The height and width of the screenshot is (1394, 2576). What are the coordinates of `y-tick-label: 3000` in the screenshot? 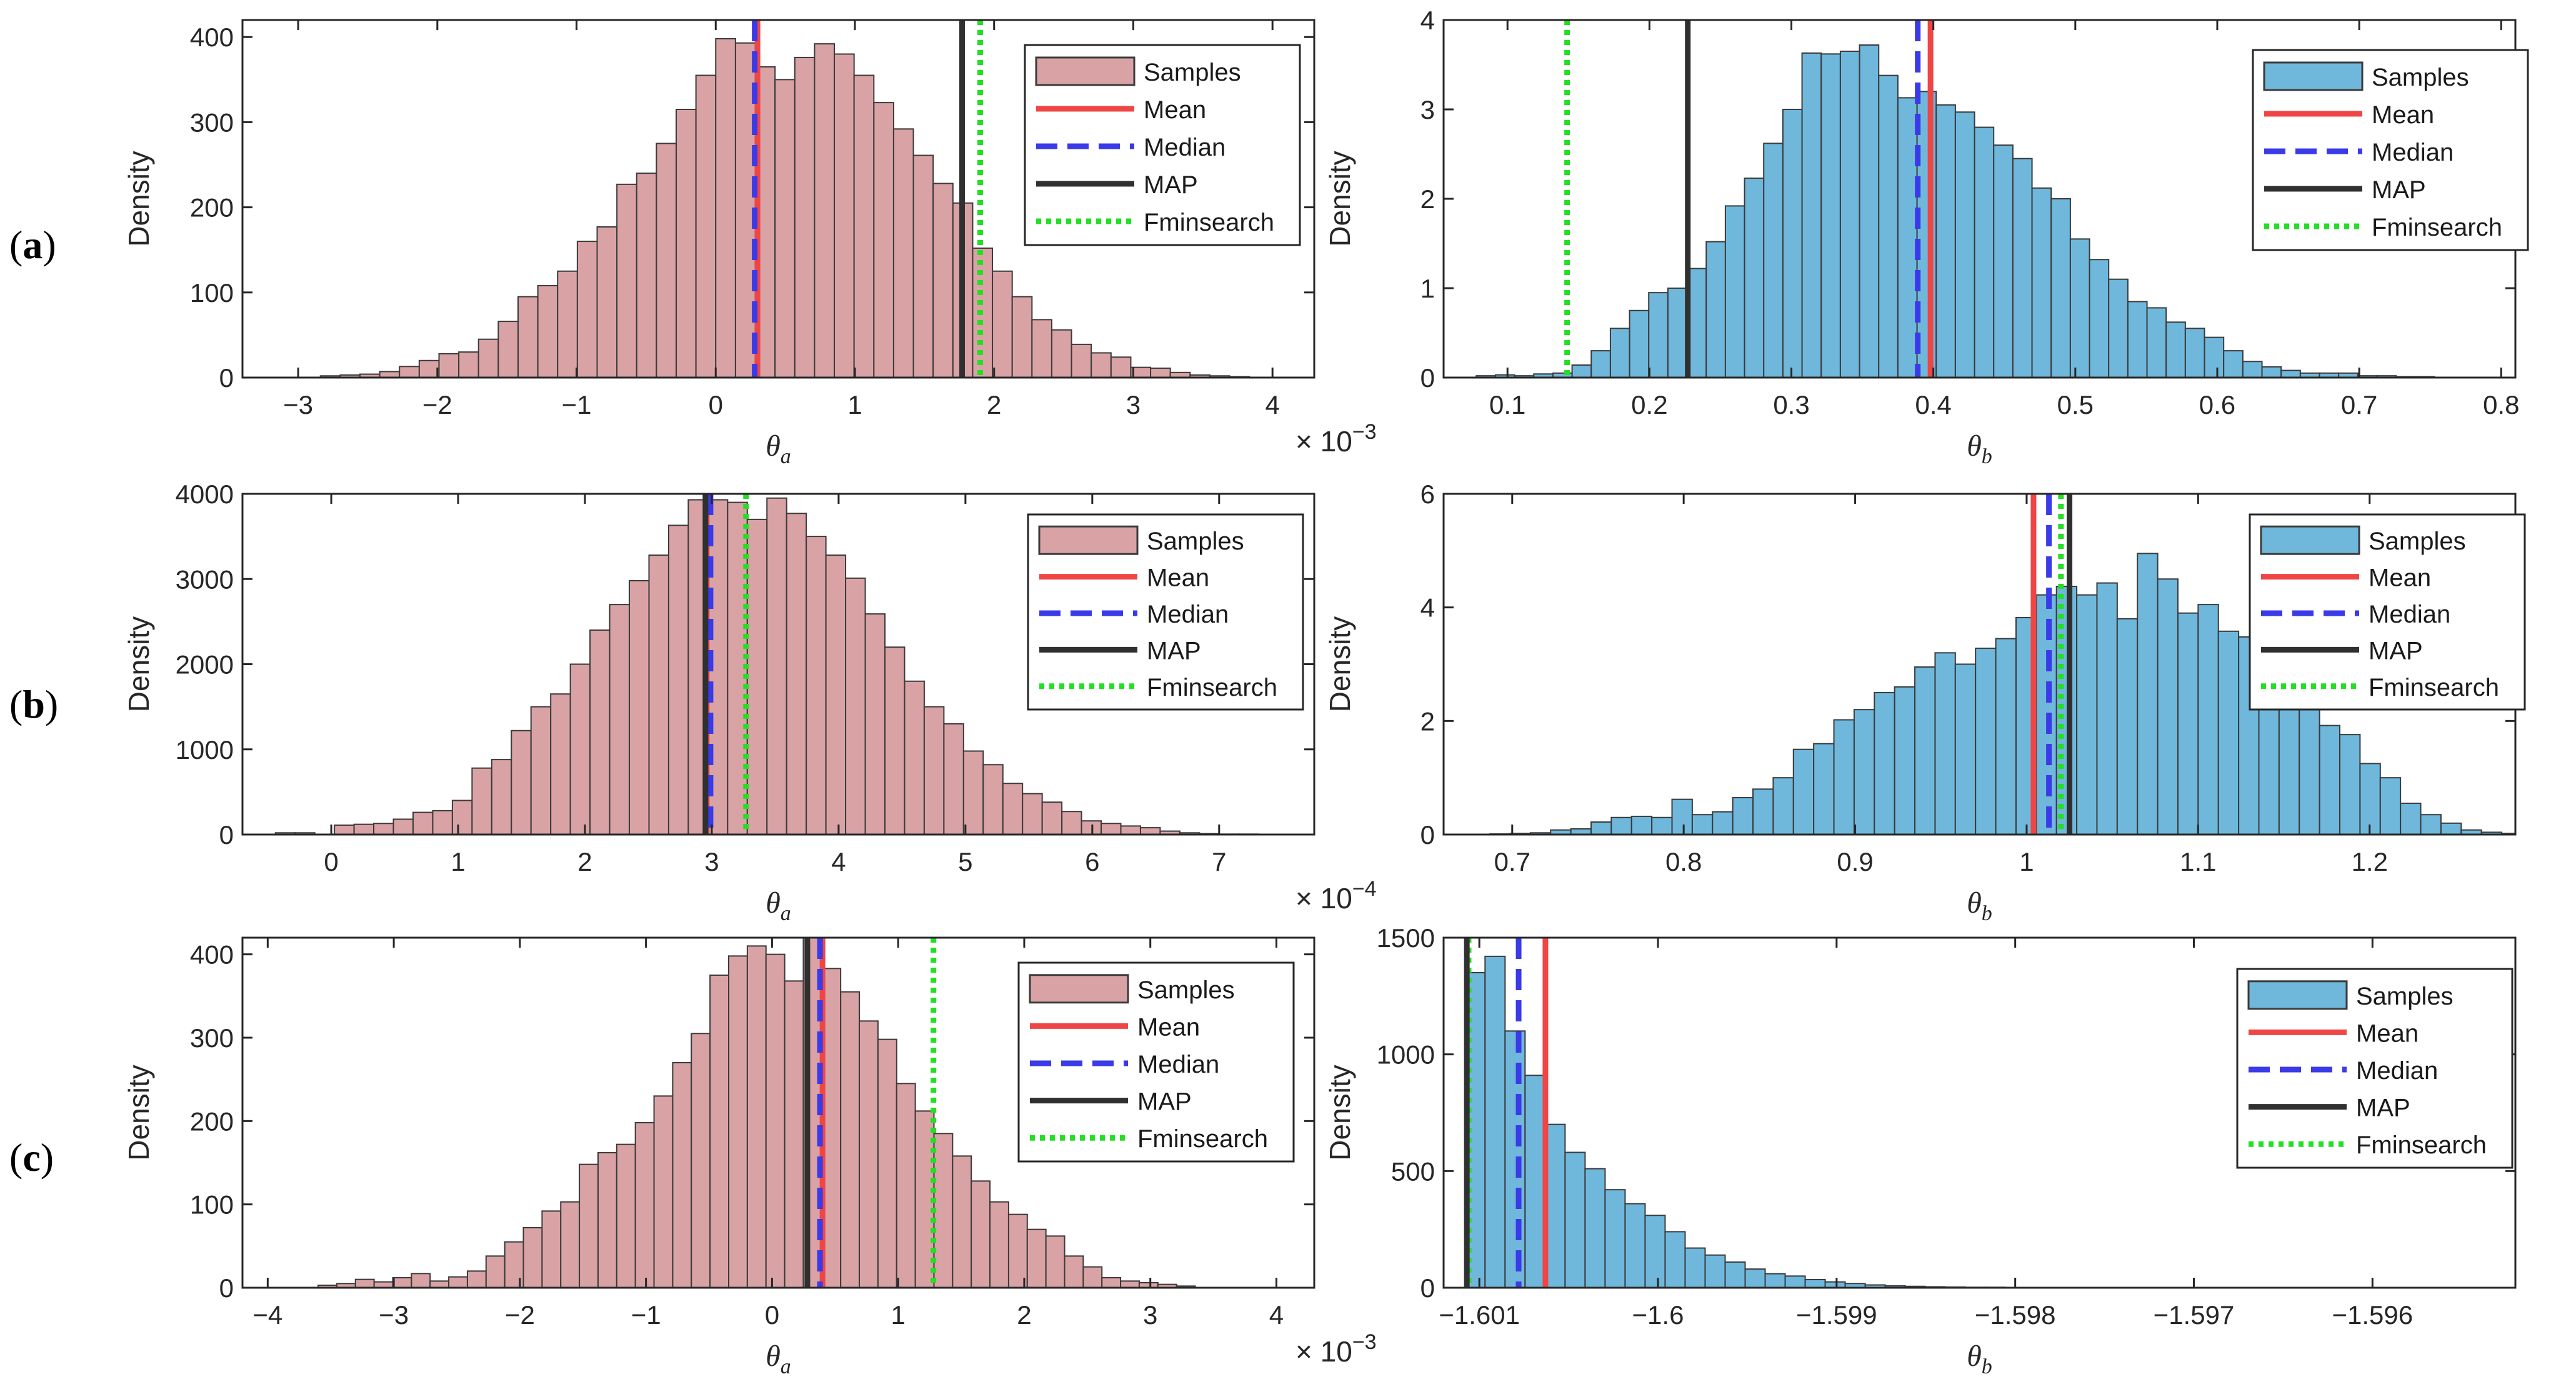 It's located at (205, 579).